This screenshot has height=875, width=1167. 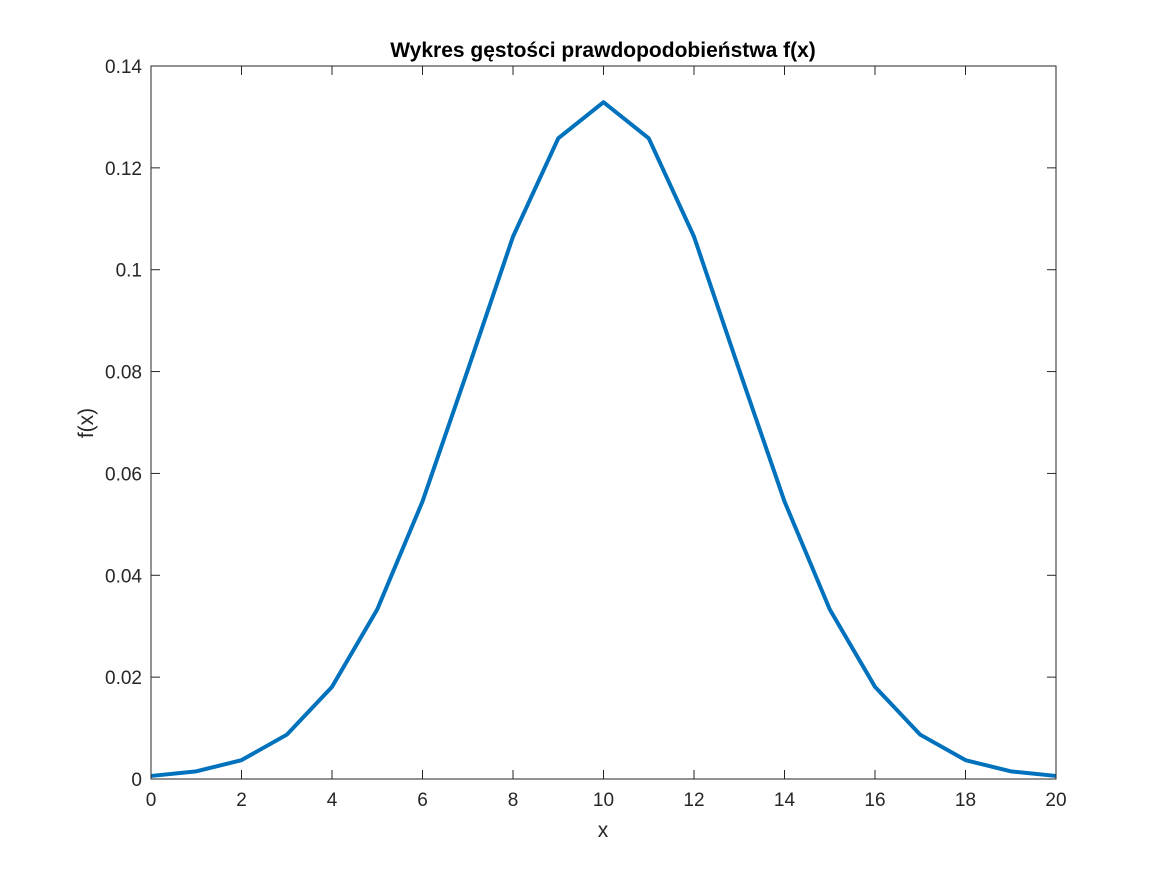 I want to click on y-tick-label: 0.06, so click(x=123, y=474).